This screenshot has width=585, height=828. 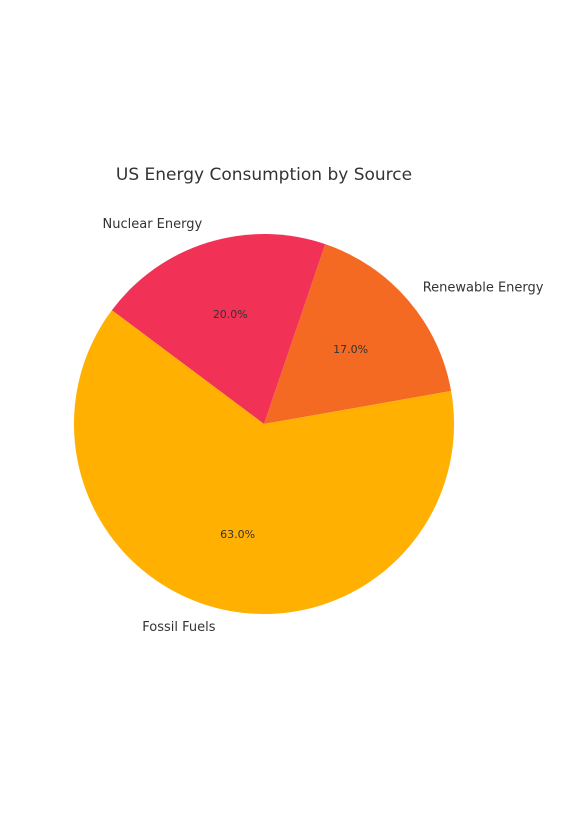 What do you see at coordinates (483, 287) in the screenshot?
I see `slice-label-renewable-energy: Renewable Energy` at bounding box center [483, 287].